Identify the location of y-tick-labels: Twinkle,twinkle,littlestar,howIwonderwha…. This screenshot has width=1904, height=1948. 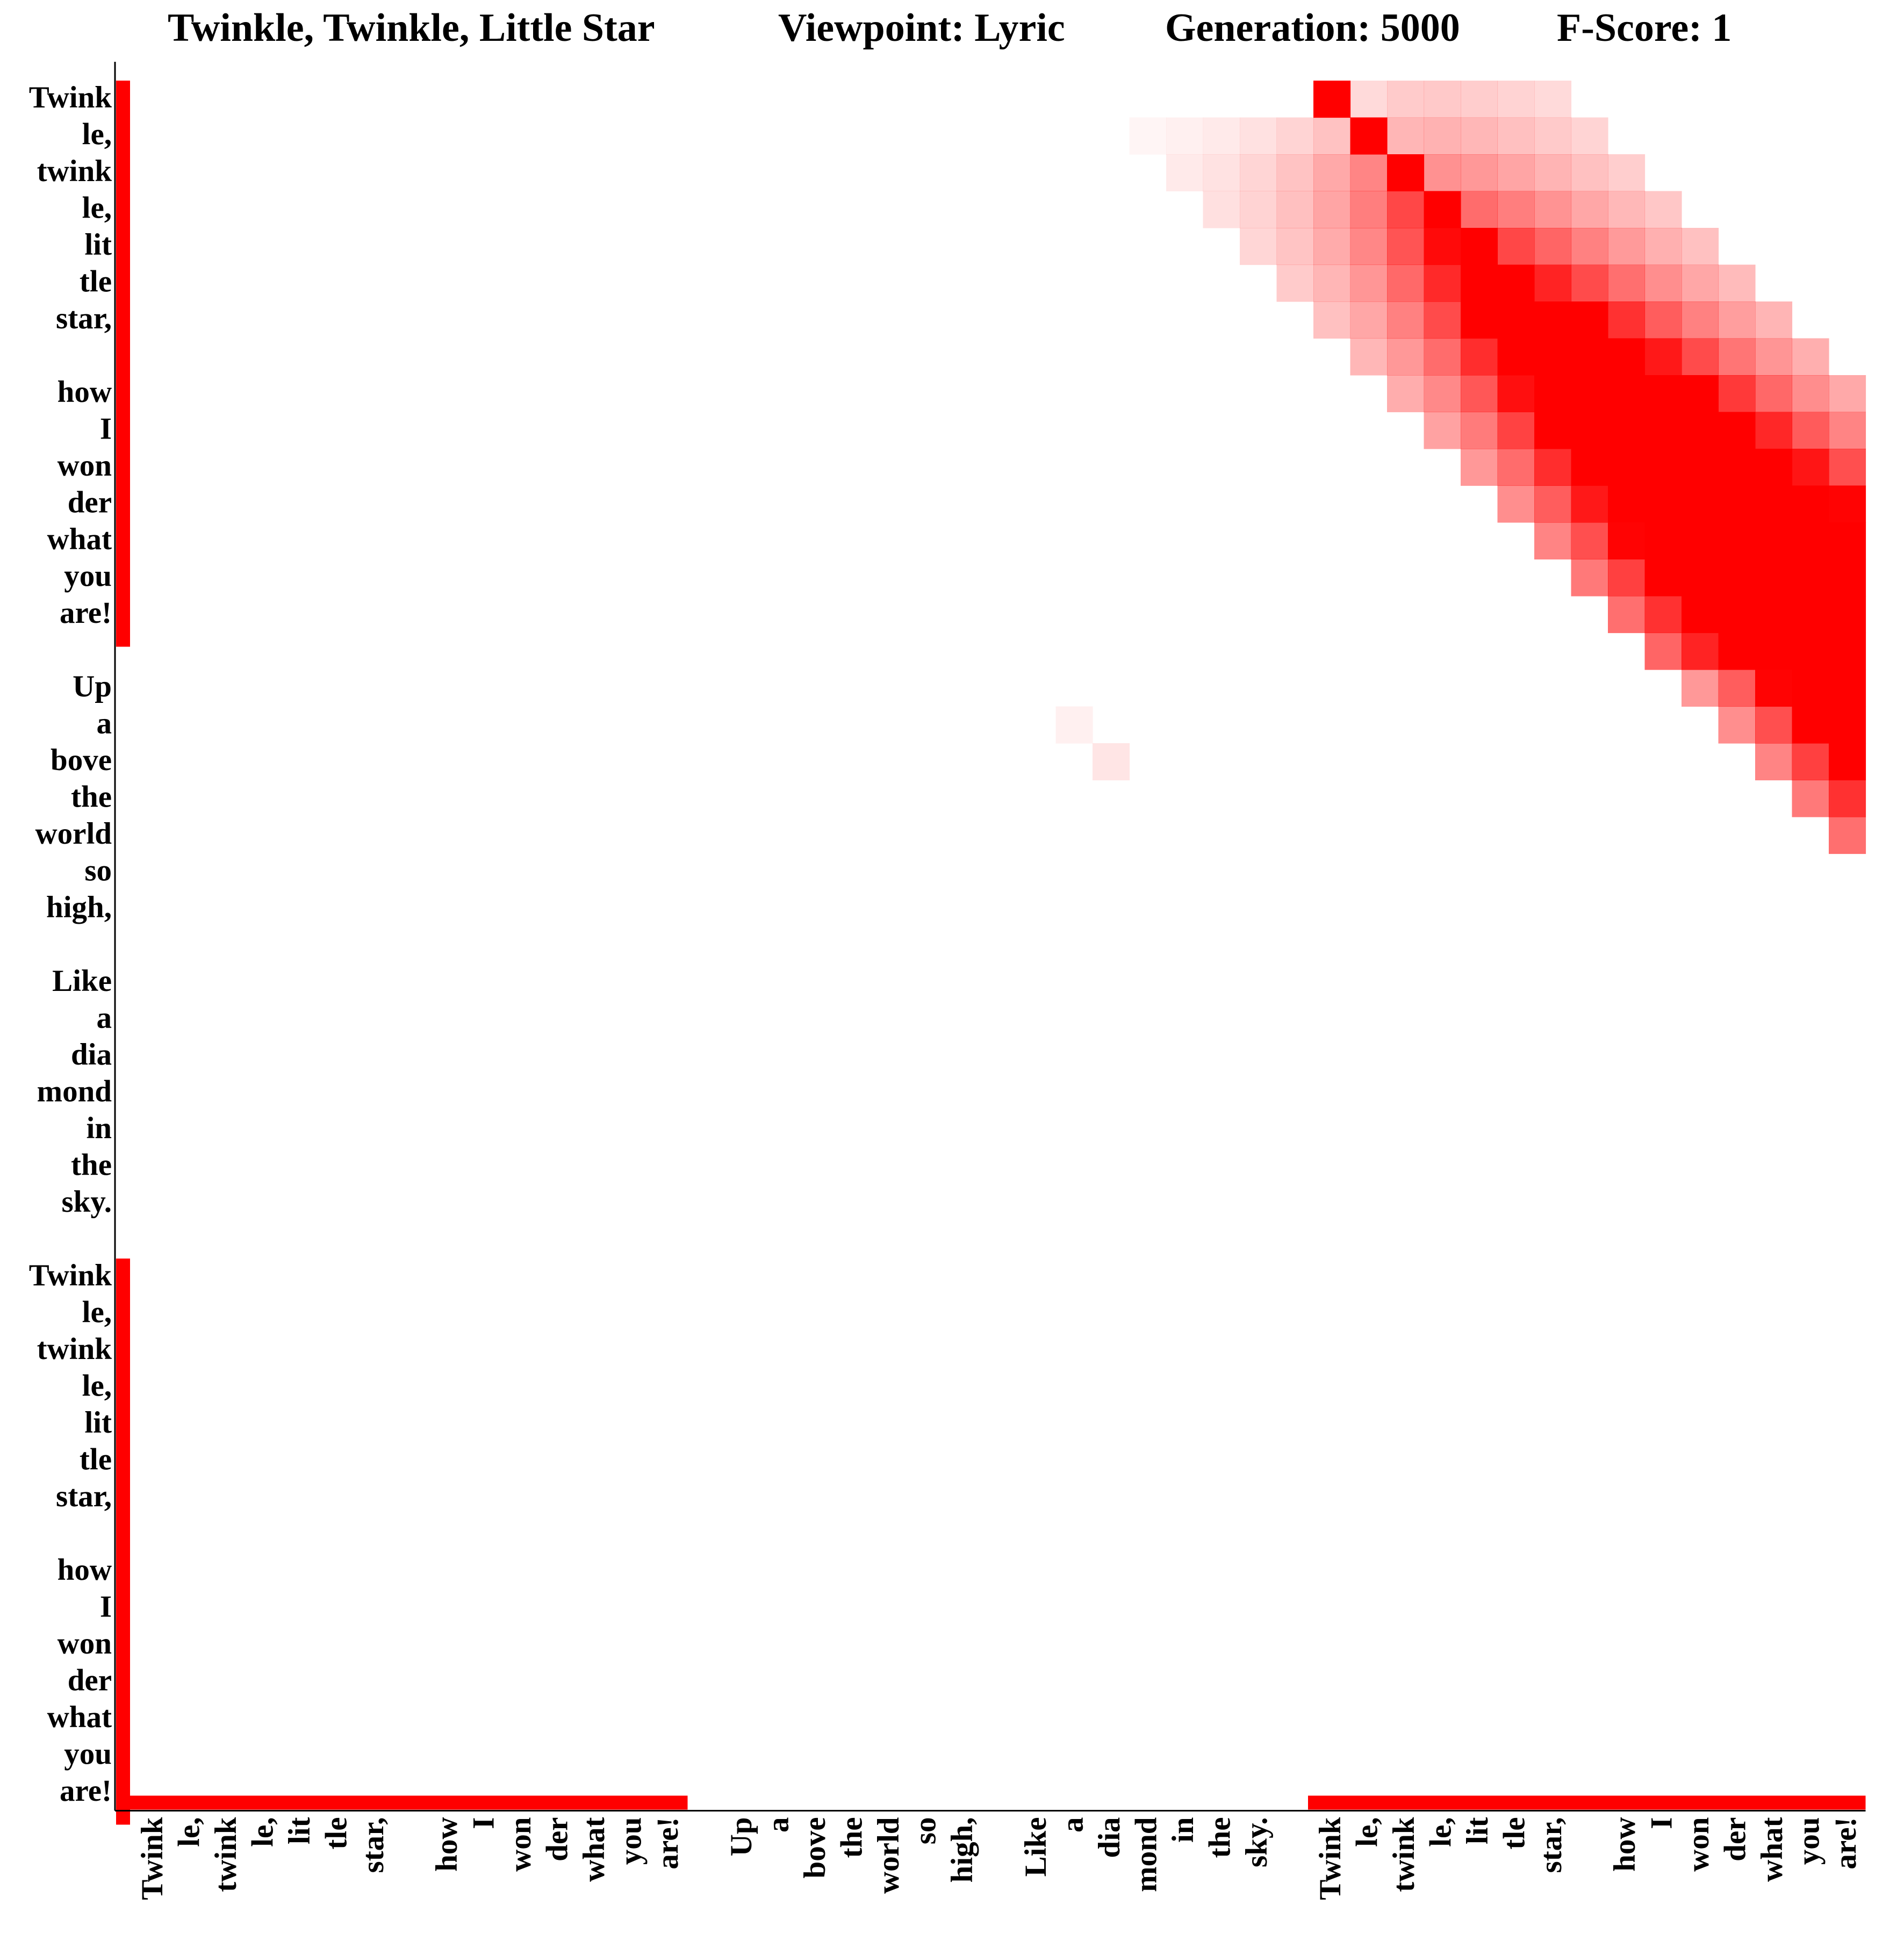
(70, 944).